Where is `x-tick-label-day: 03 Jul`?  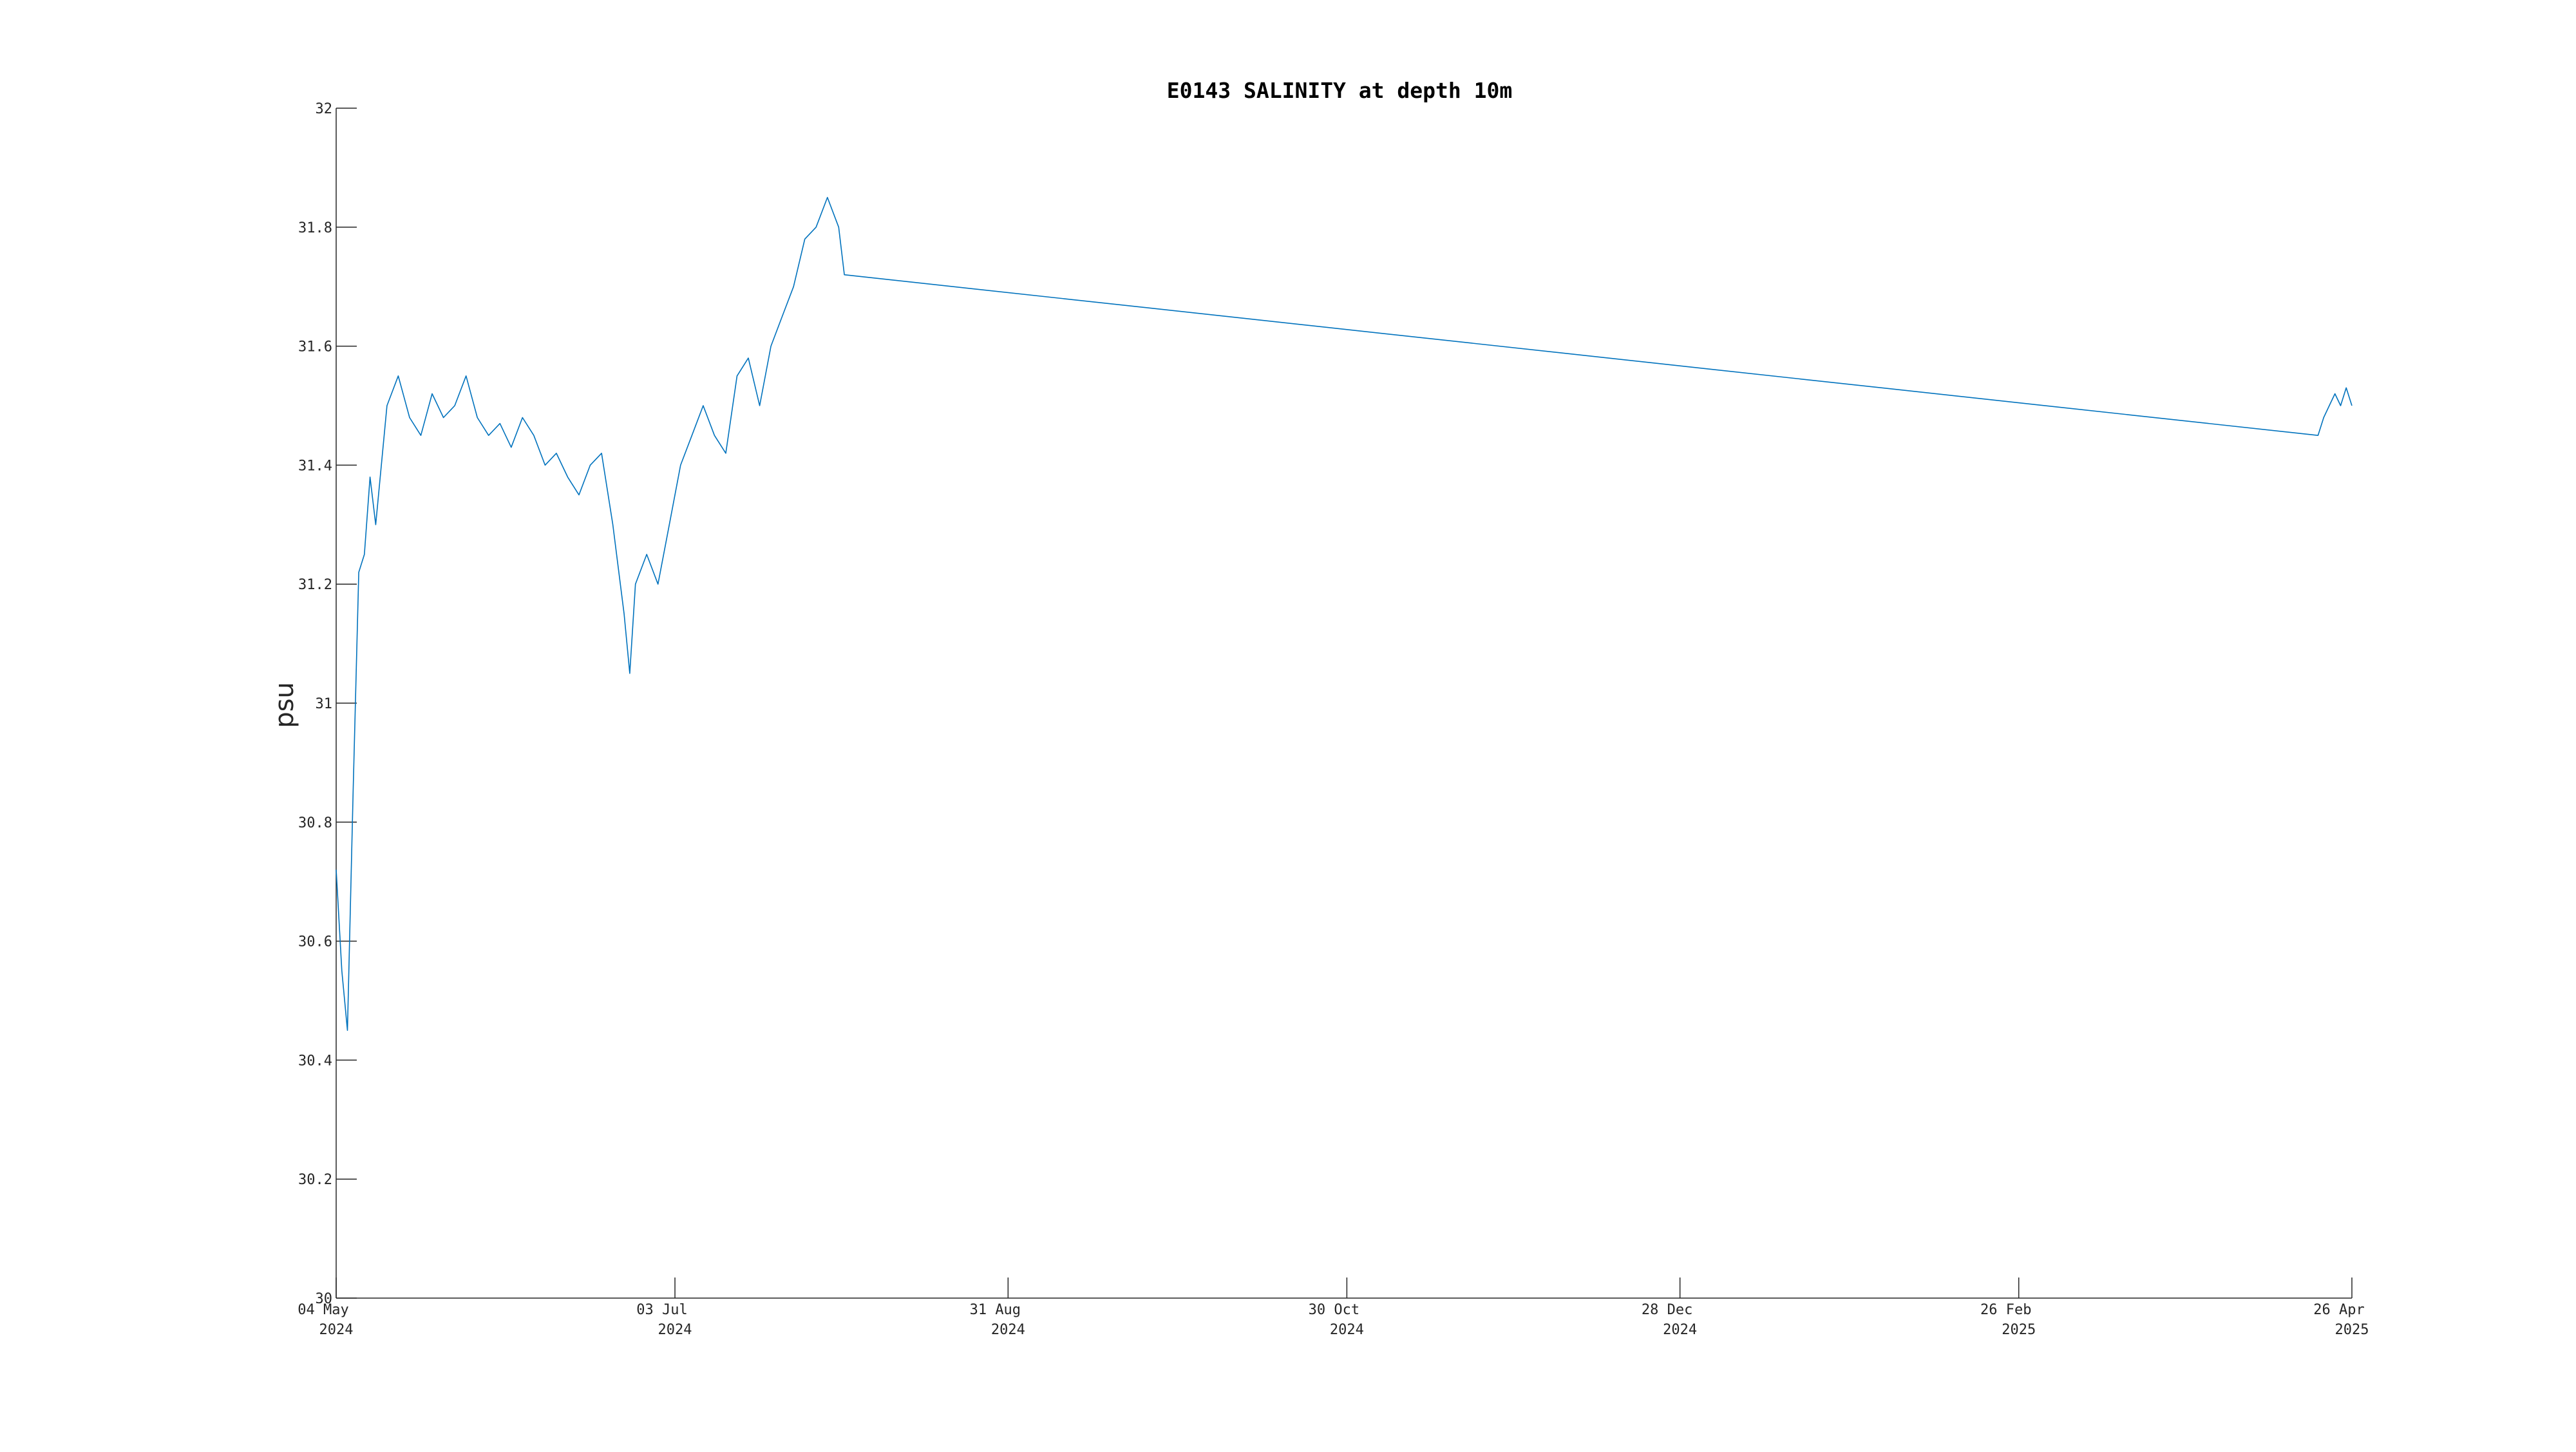 x-tick-label-day: 03 Jul is located at coordinates (661, 1310).